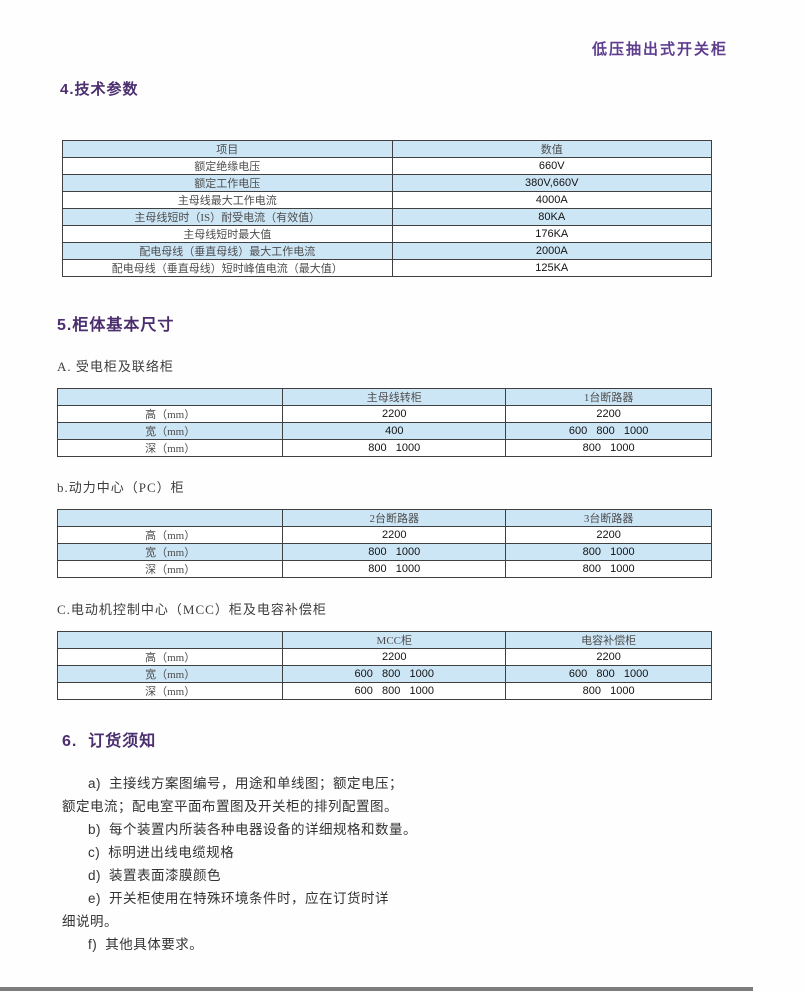 The width and height of the screenshot is (805, 992). Describe the element at coordinates (192, 609) in the screenshot. I see `subsection-c-caption: C.电动机控制中心（MCC）柜及电容补偿柜` at that location.